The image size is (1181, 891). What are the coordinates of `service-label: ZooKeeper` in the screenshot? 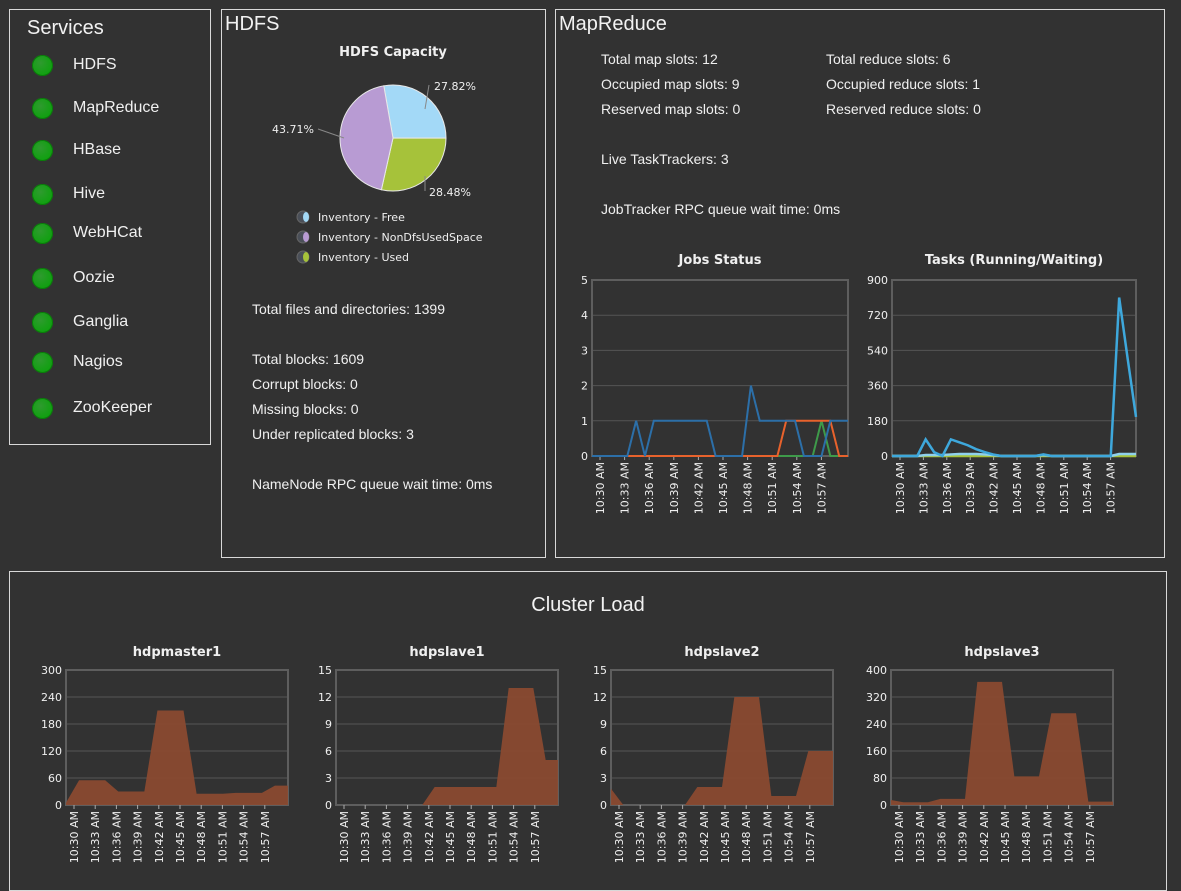 It's located at (113, 407).